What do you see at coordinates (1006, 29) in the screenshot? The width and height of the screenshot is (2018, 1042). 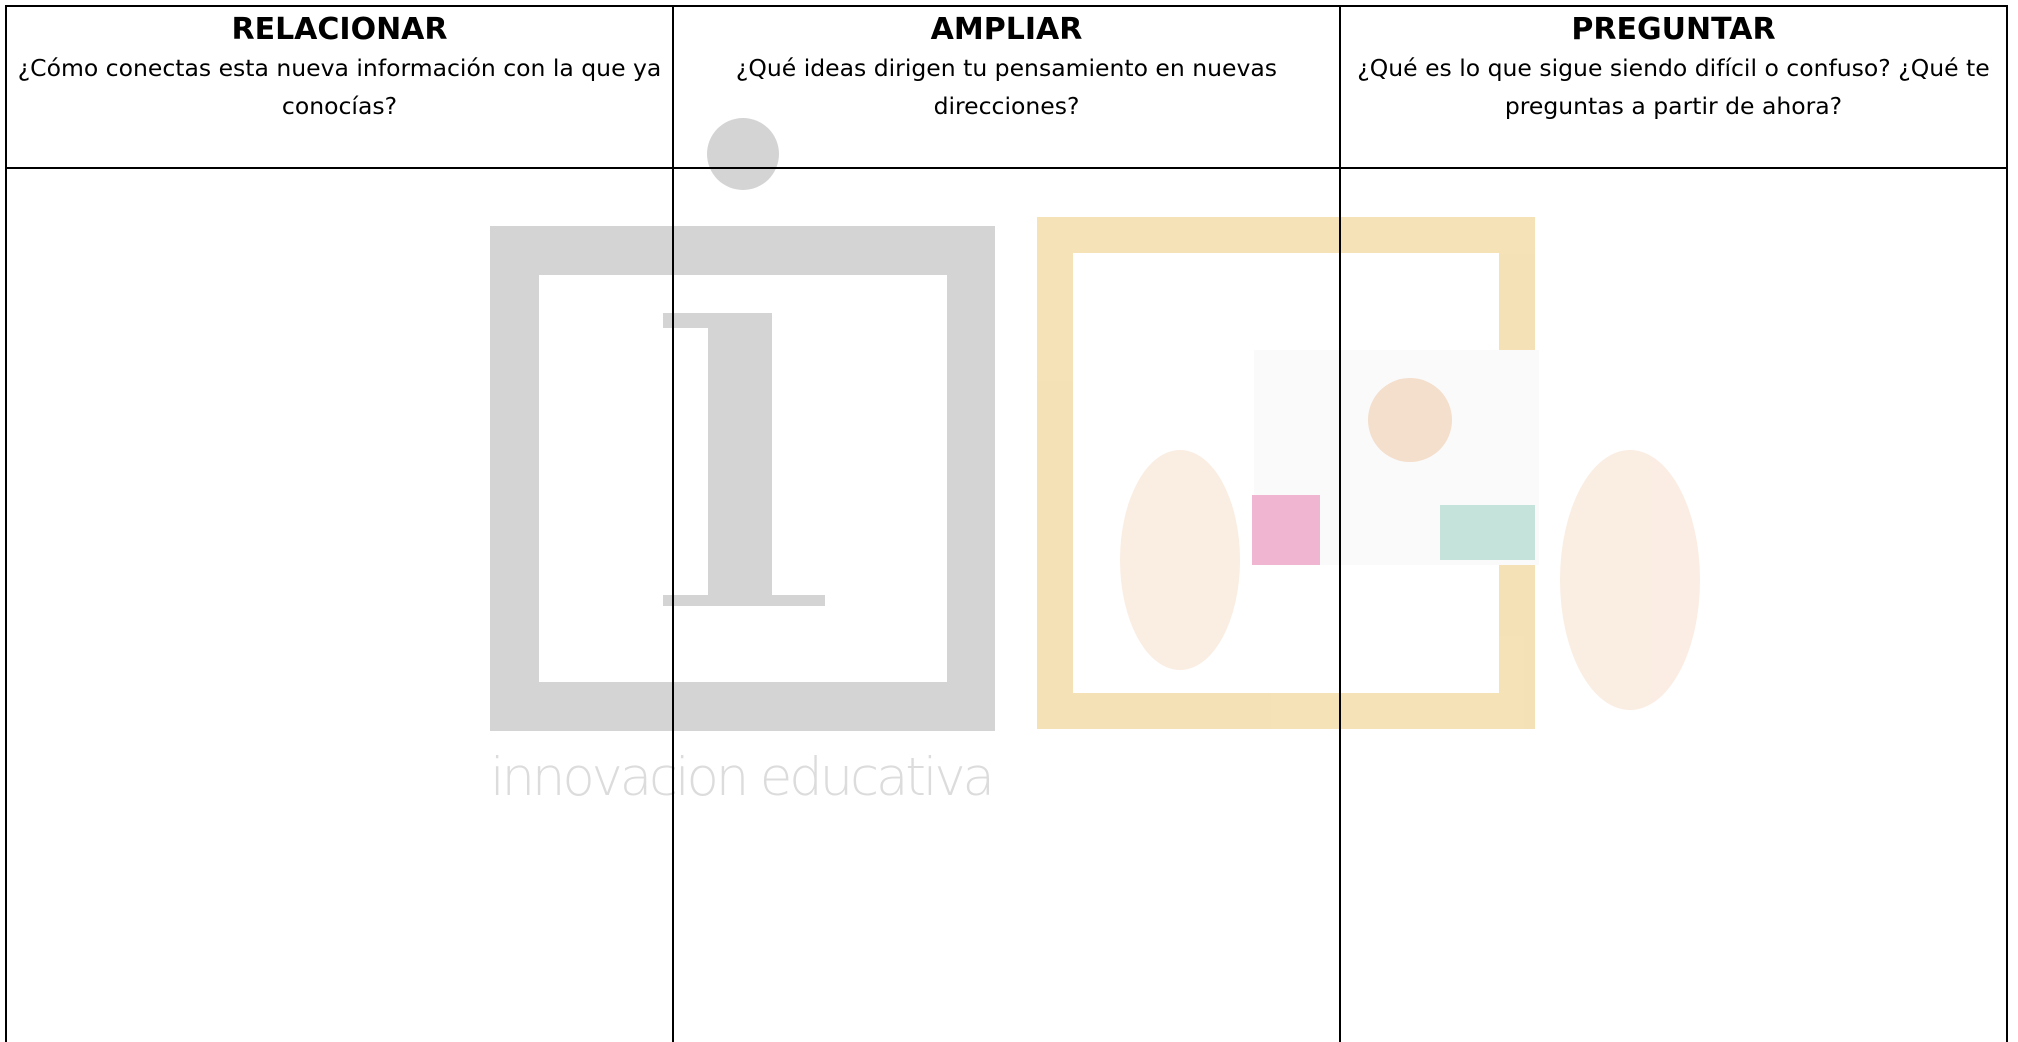 I see `column-title: AMPLIAR` at bounding box center [1006, 29].